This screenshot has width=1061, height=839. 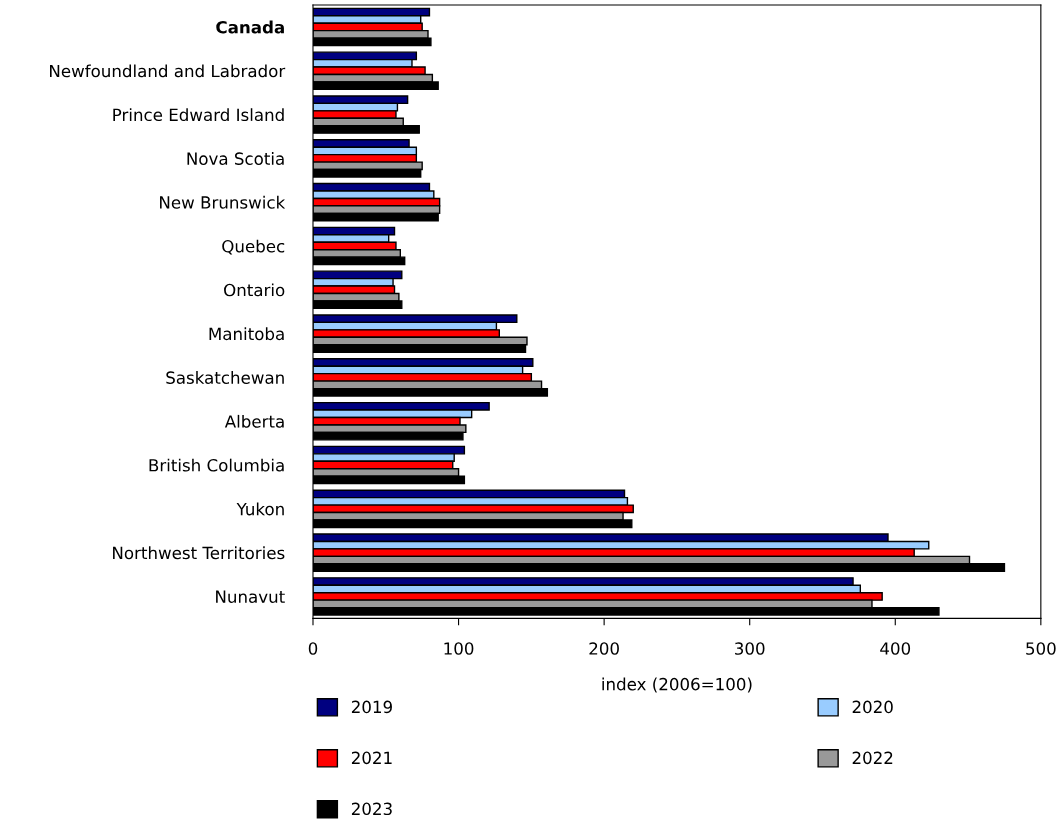 I want to click on legend-label: 2019, so click(x=371, y=707).